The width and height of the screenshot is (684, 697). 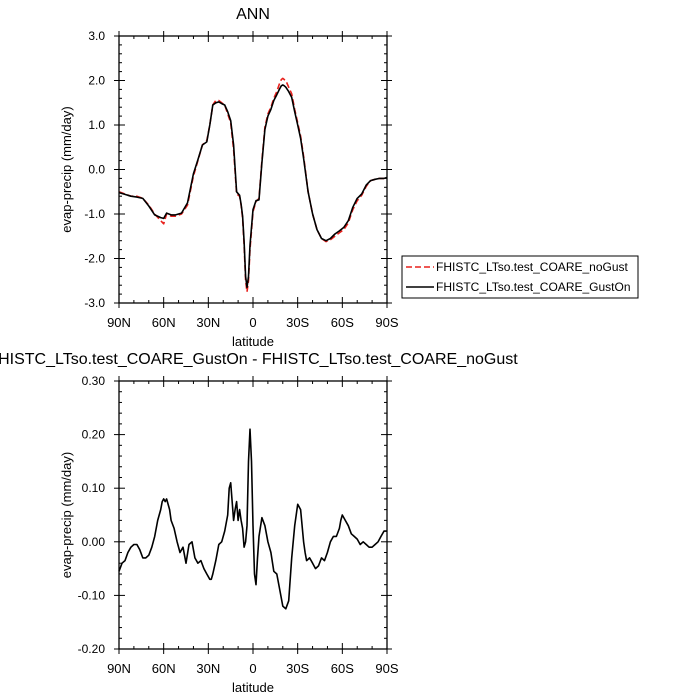 I want to click on top-x-axis-label: latitude, so click(x=253, y=341).